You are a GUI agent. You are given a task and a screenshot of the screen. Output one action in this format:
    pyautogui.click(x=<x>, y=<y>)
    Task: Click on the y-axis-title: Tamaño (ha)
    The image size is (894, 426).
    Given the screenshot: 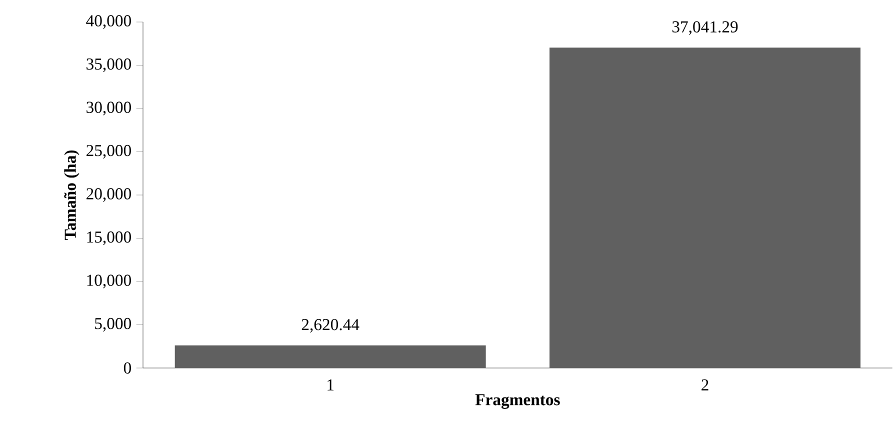 What is the action you would take?
    pyautogui.click(x=72, y=195)
    